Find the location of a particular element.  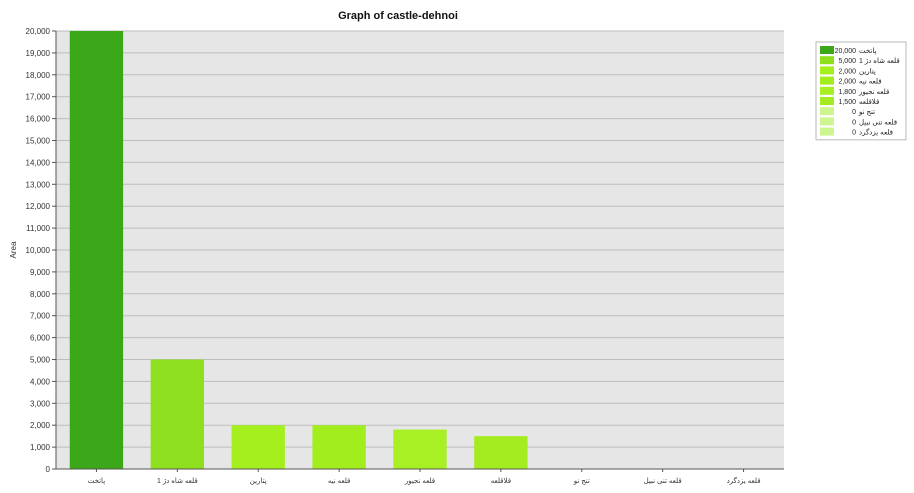

y-tick-label: 15,000 is located at coordinates (38, 141).